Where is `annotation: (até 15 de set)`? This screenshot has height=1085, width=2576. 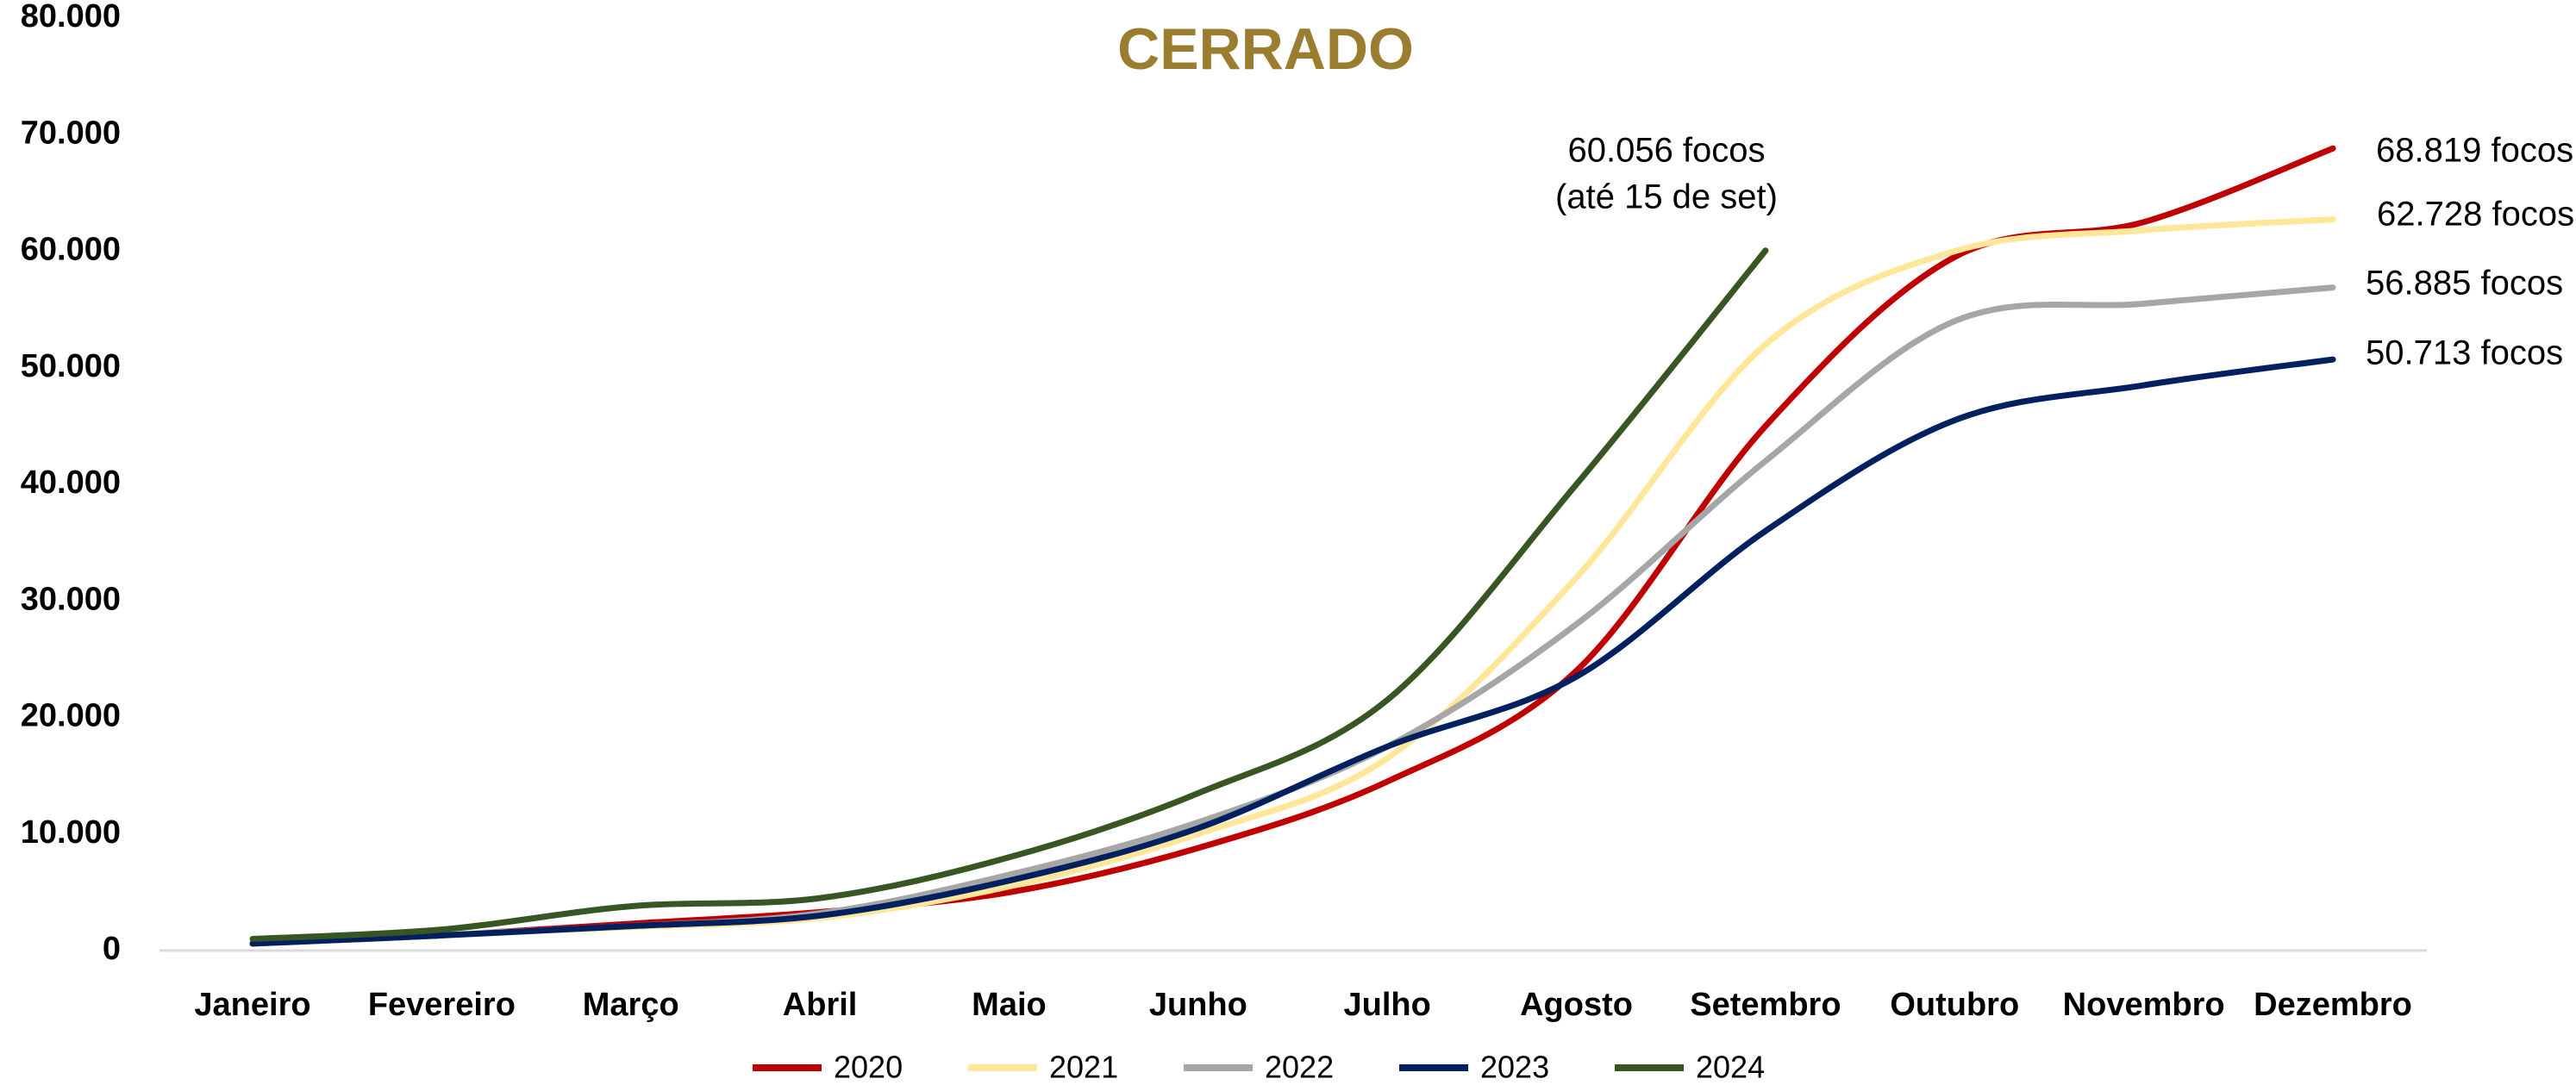 annotation: (até 15 de set) is located at coordinates (1666, 197).